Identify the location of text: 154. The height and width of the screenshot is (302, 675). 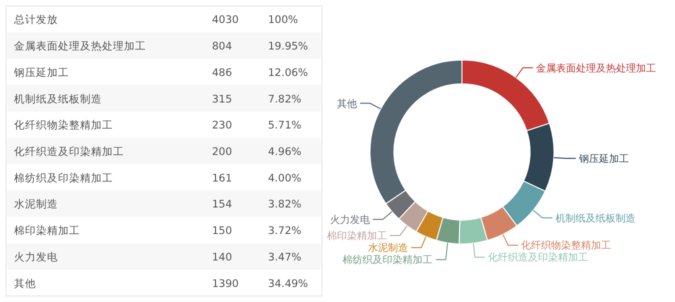
(222, 204).